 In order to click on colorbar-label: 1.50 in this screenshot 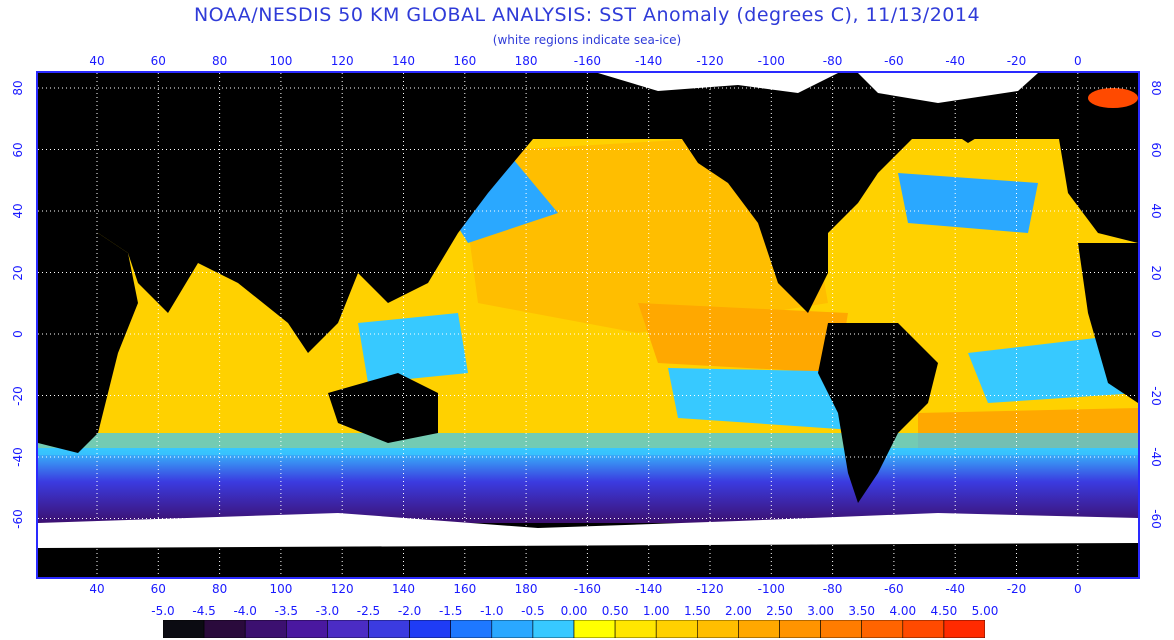, I will do `click(697, 611)`.